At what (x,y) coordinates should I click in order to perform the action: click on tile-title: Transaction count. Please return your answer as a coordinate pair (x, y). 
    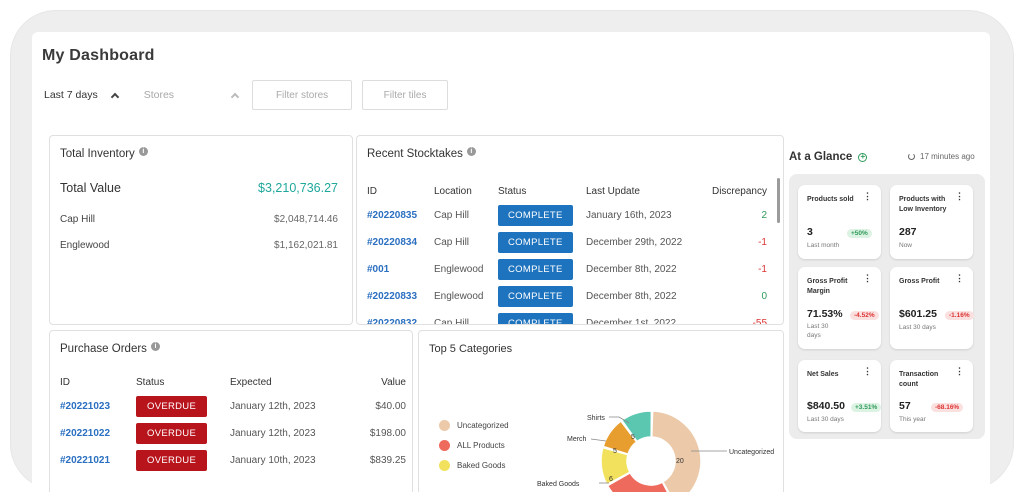
    Looking at the image, I should click on (919, 379).